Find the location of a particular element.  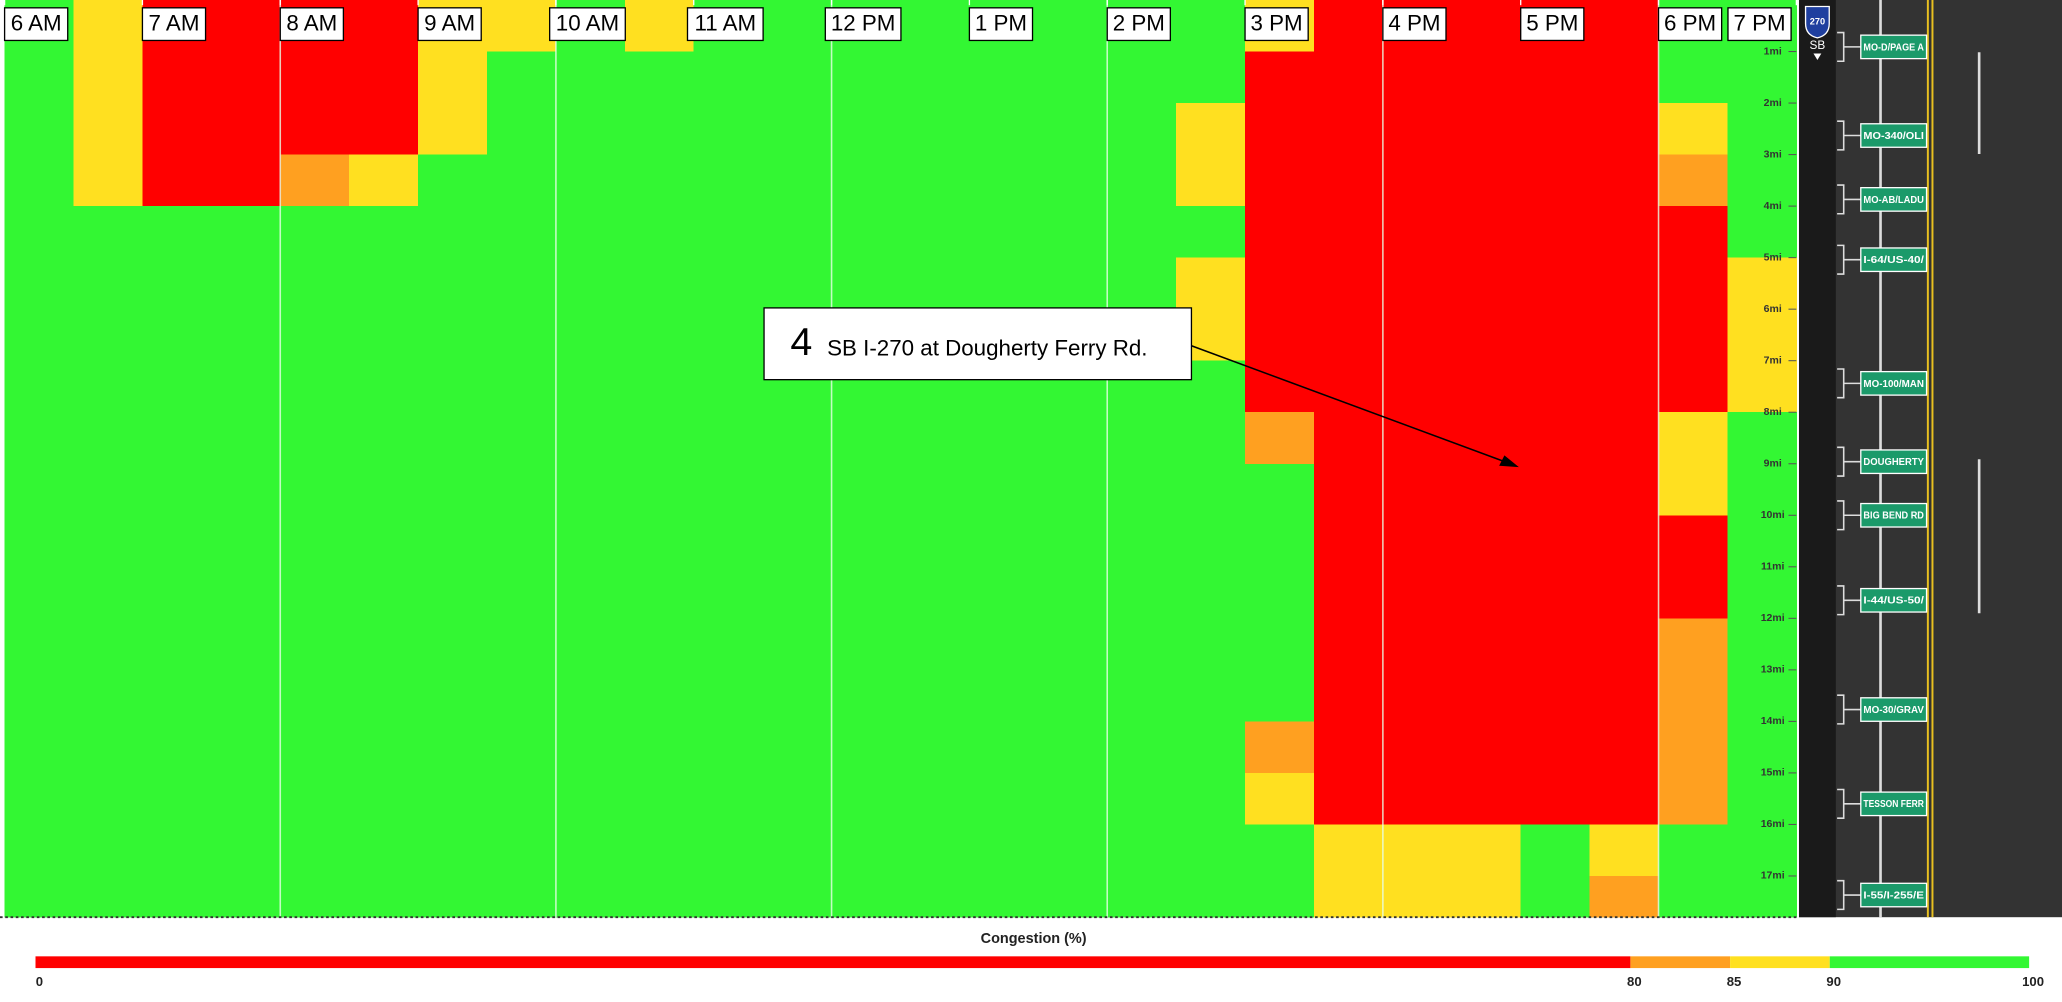

x-tick-label: 7 PM is located at coordinates (1759, 23).